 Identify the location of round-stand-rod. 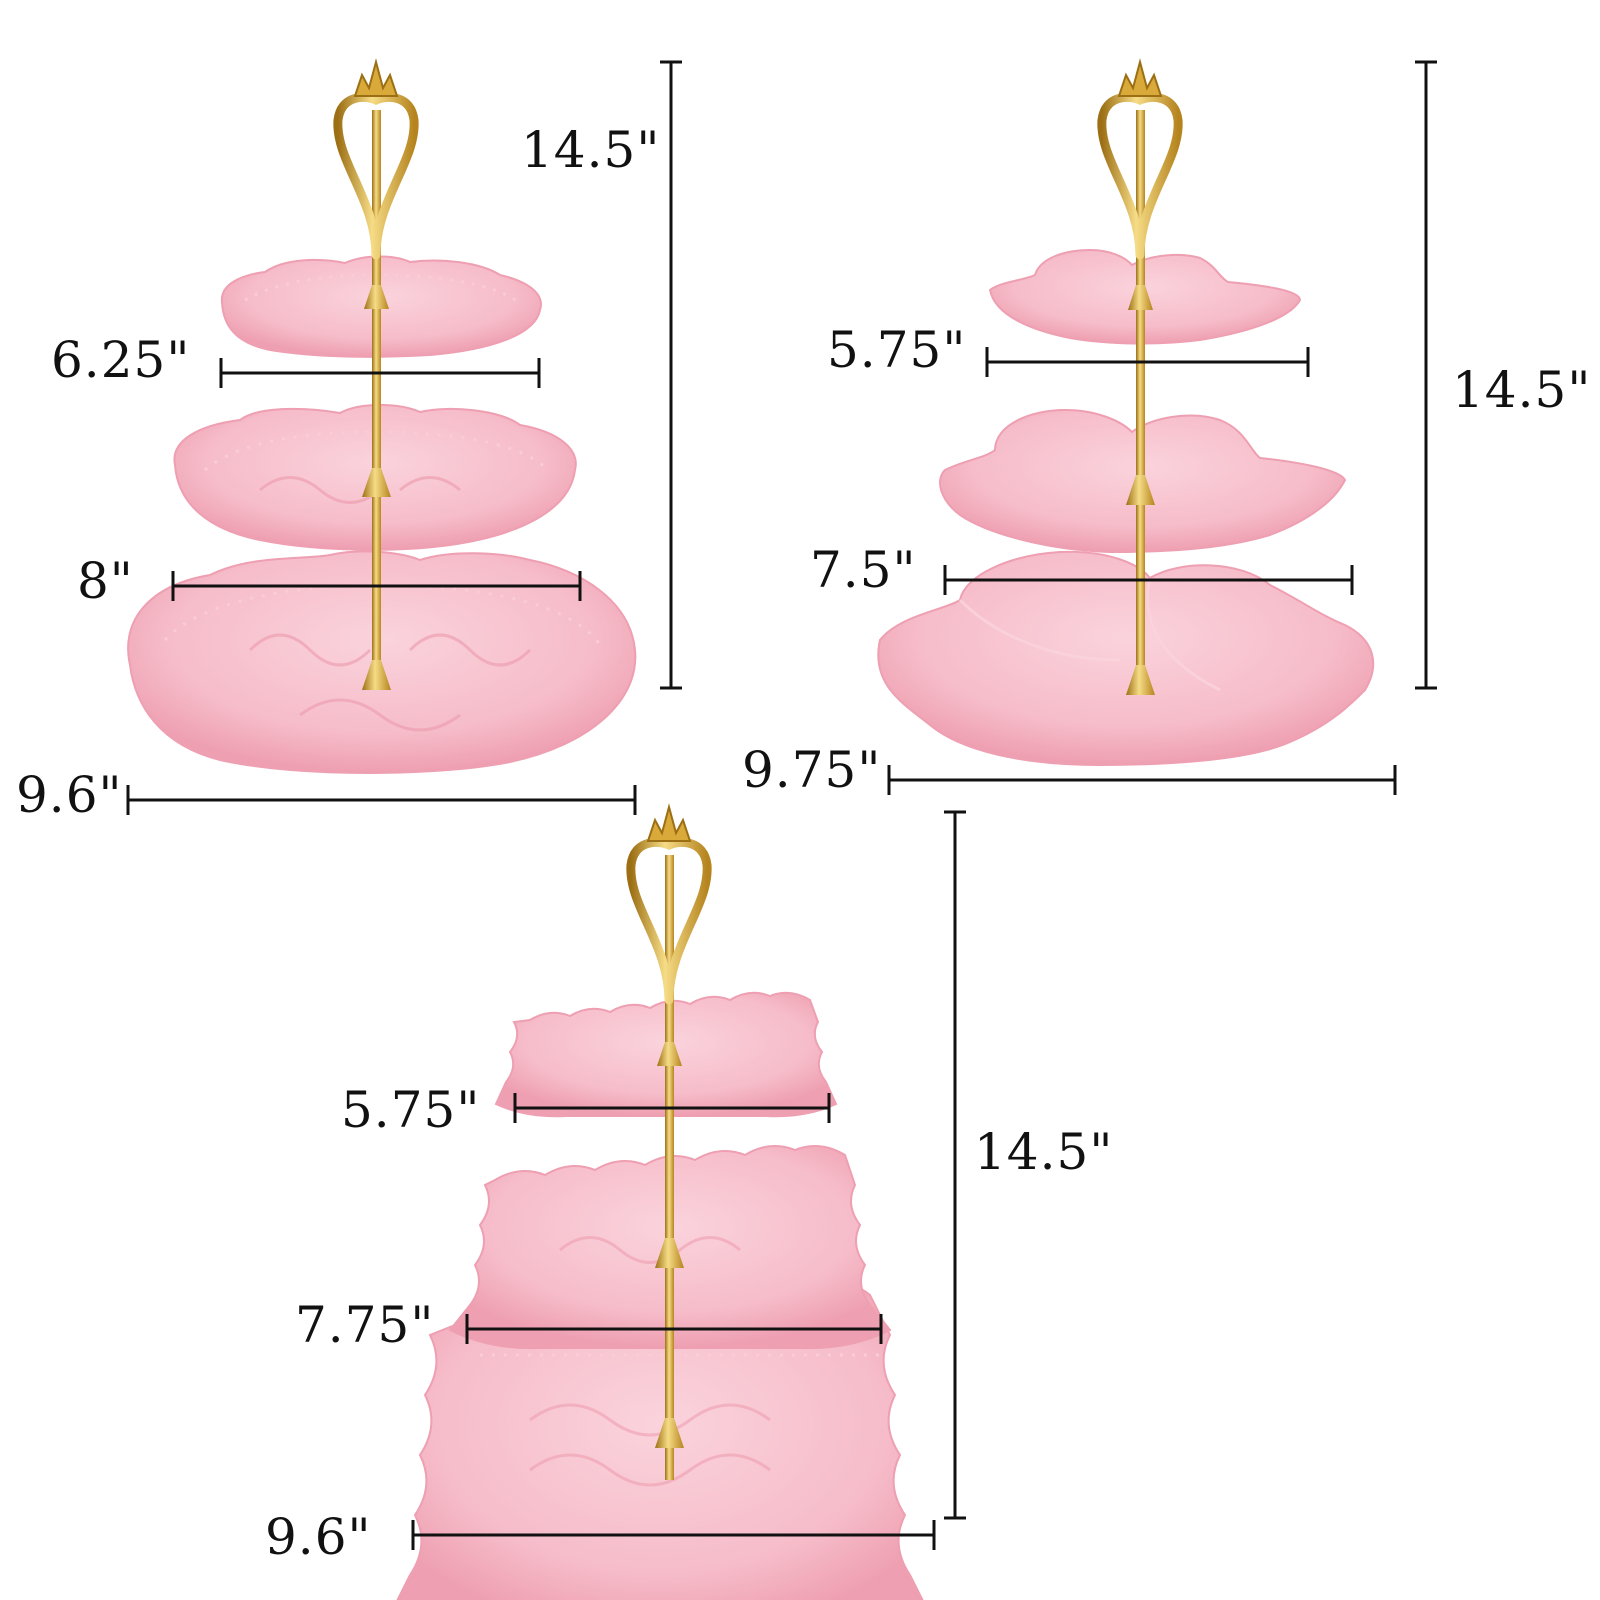
(376, 400).